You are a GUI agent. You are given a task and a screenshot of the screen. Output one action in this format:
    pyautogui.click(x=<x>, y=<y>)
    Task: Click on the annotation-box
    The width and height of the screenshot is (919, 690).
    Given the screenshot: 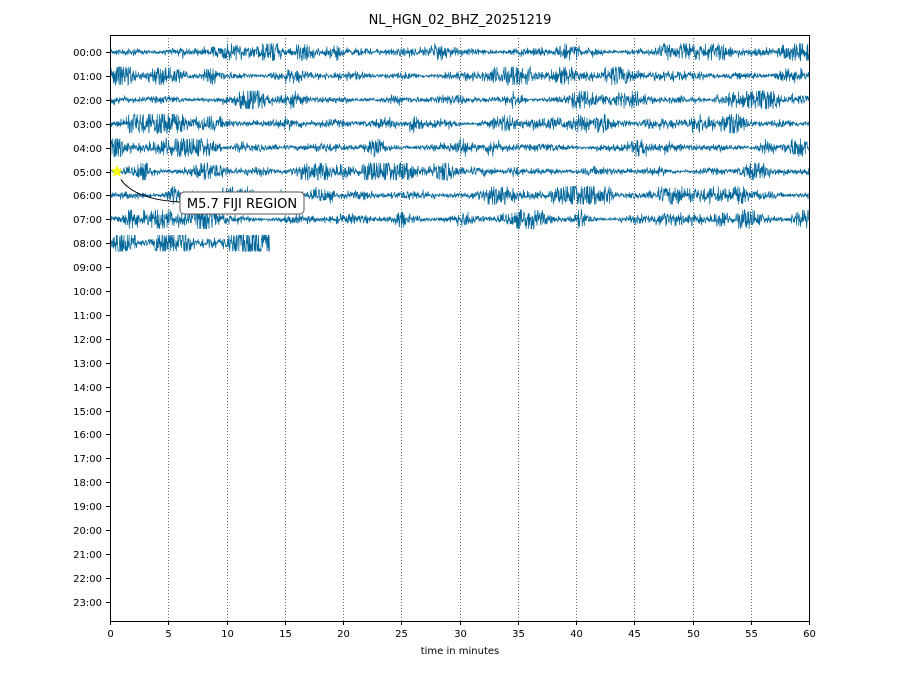 What is the action you would take?
    pyautogui.click(x=242, y=203)
    